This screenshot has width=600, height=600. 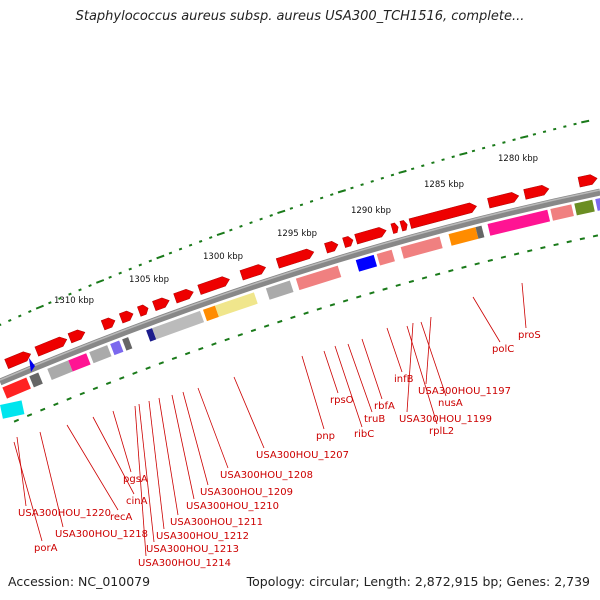 I want to click on gene-label-usa300hou_1209: USA300HOU_1209, so click(x=246, y=492).